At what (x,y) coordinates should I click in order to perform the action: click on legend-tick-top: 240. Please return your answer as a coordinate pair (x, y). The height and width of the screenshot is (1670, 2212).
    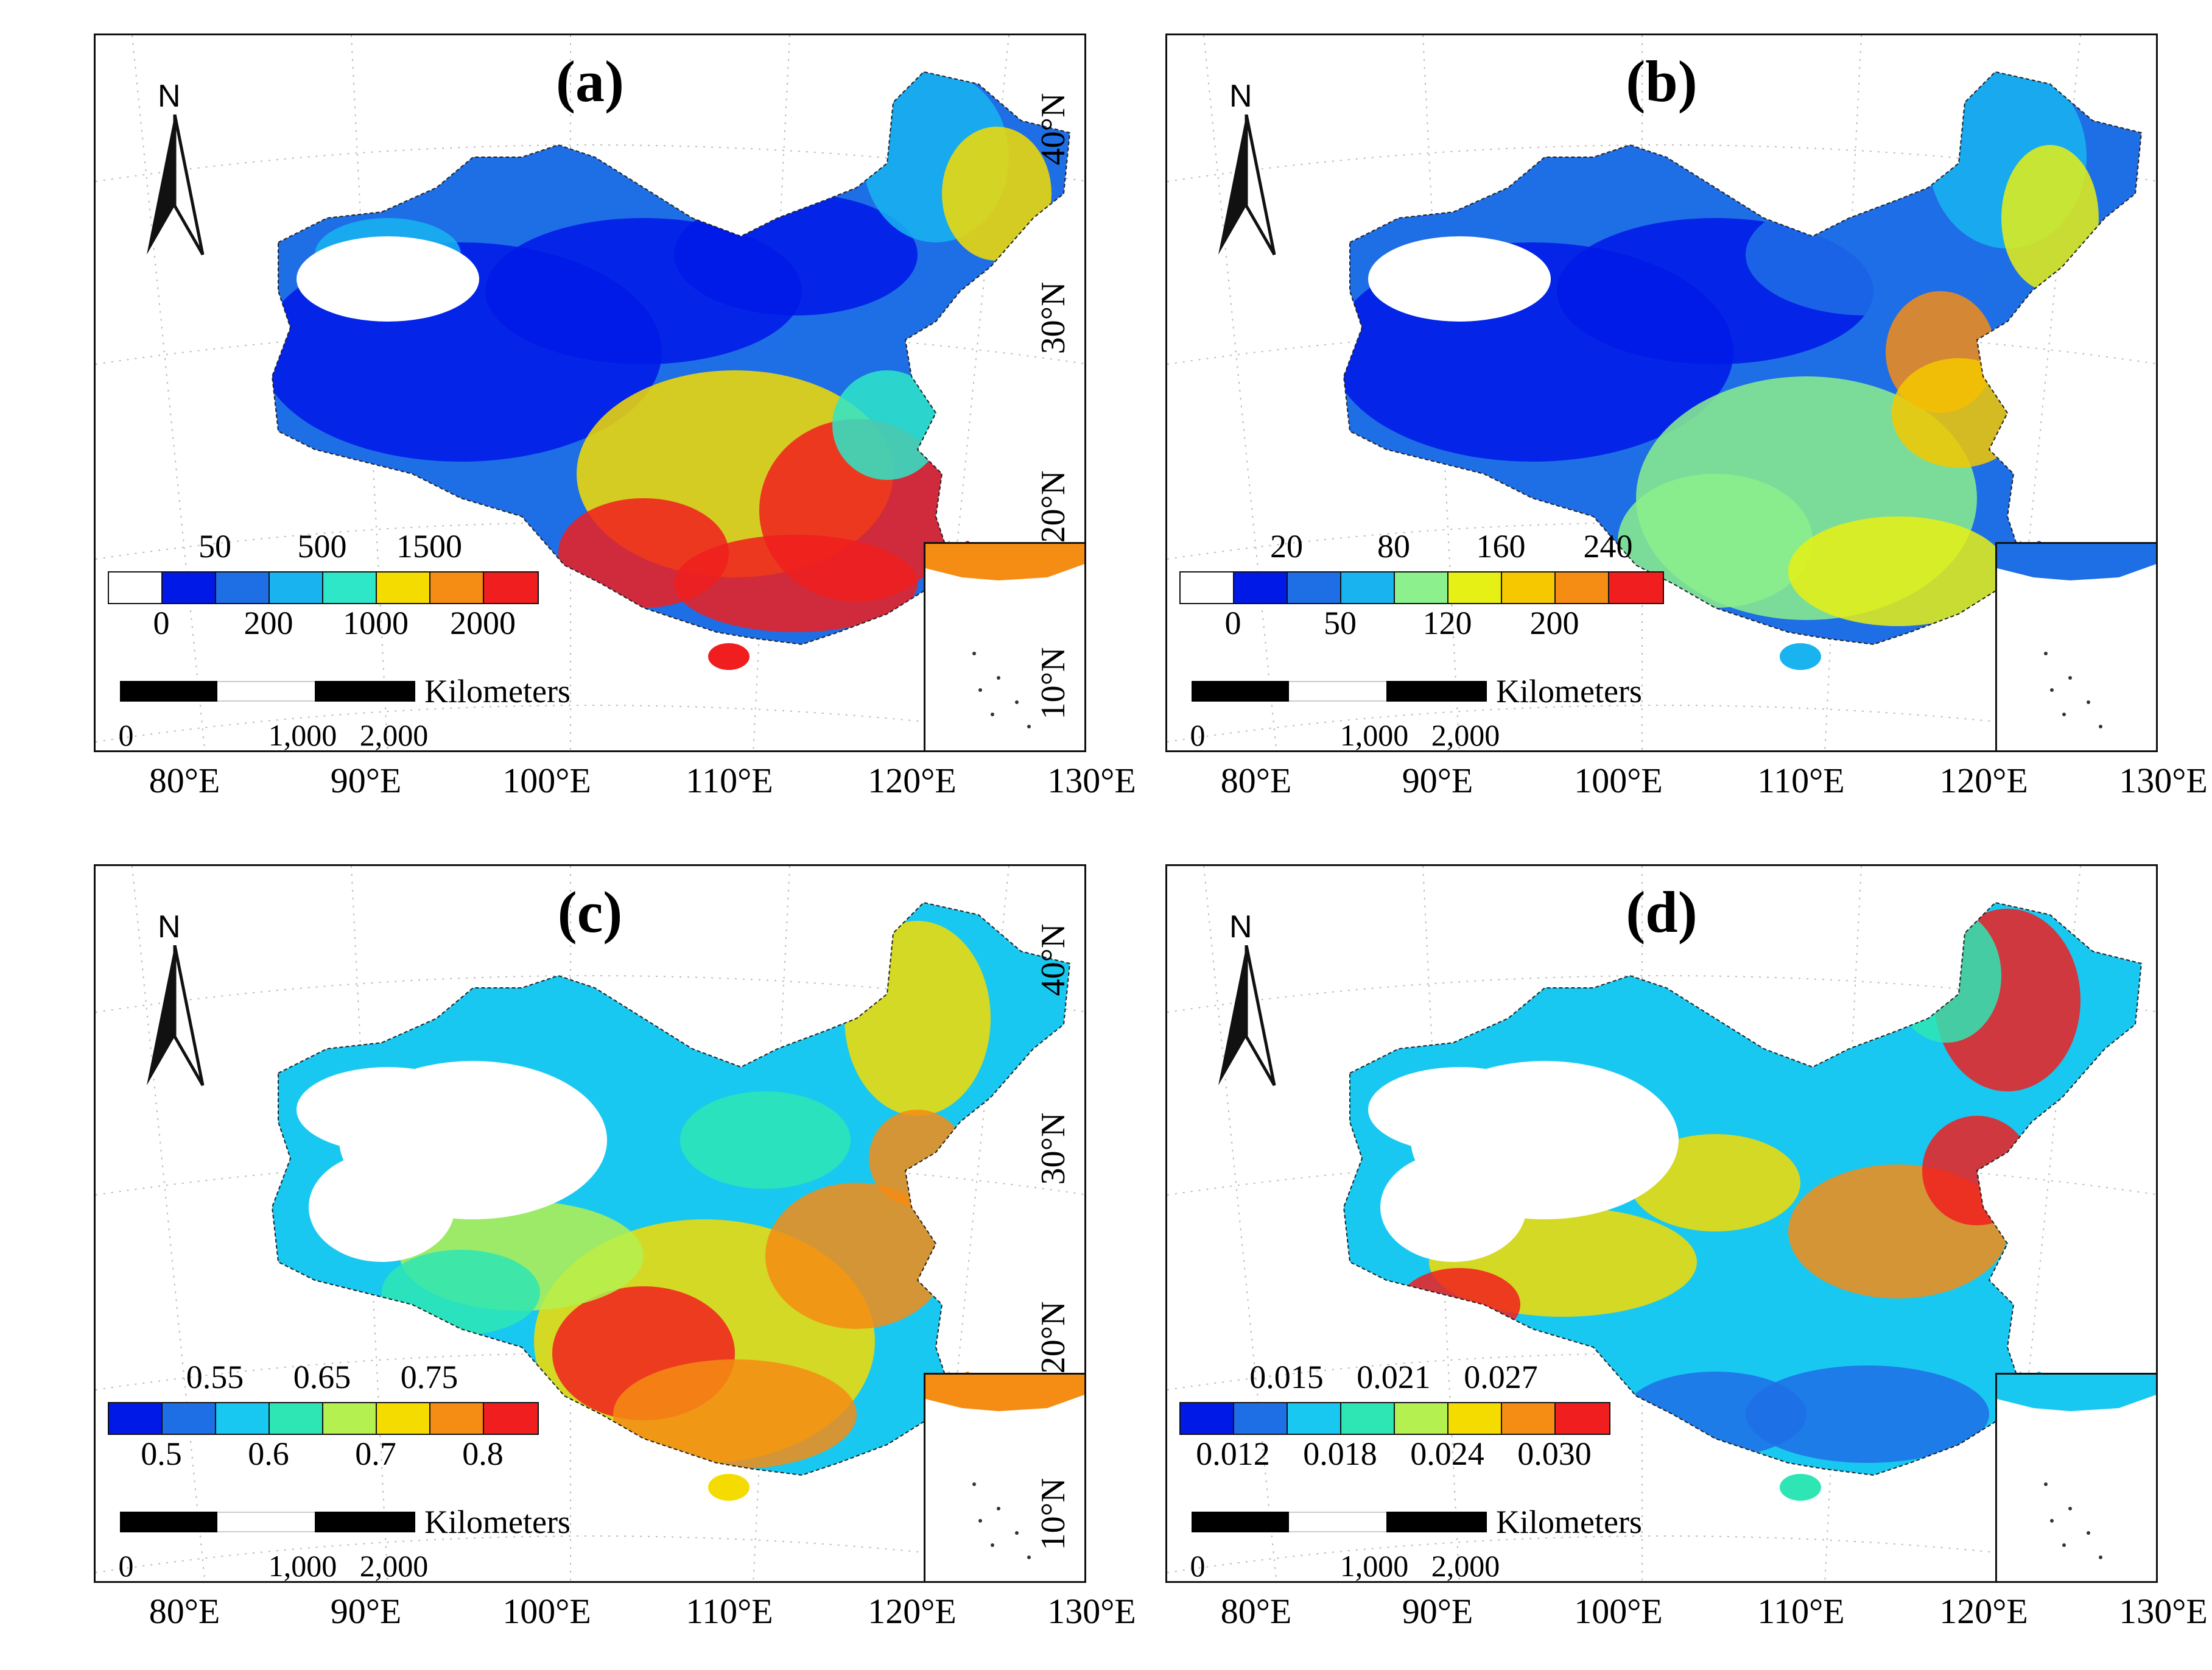
    Looking at the image, I should click on (1608, 546).